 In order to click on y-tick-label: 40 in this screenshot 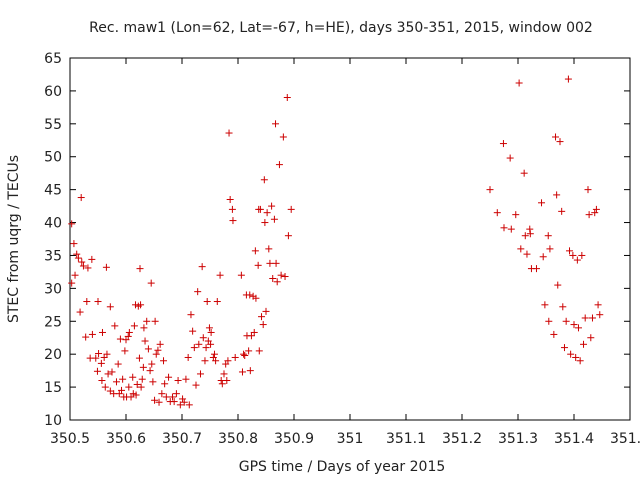, I will do `click(53, 224)`.